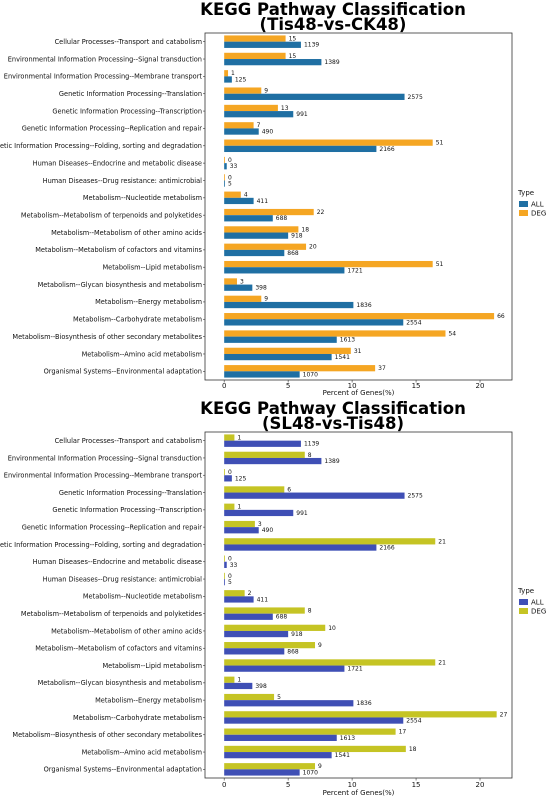  Describe the element at coordinates (142, 198) in the screenshot. I see `category-label: Metabolism--Nucleotide metabolism` at that location.